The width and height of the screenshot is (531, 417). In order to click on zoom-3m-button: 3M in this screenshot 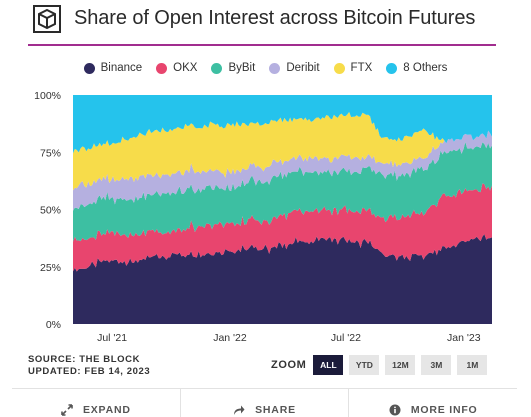, I will do `click(436, 365)`.